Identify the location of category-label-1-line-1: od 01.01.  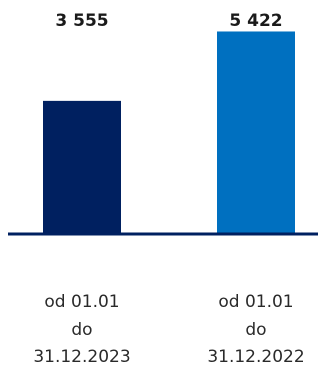
(81, 302).